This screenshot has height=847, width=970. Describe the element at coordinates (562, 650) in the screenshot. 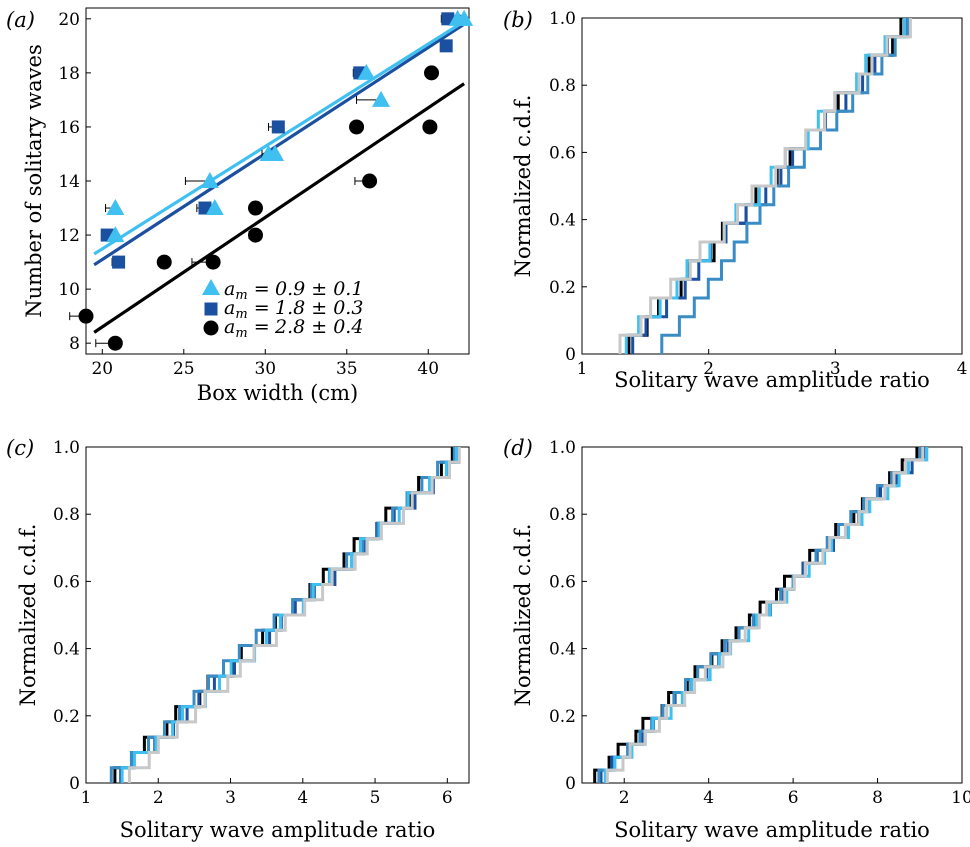

I see `y-tick-label-d-2: 0.4` at that location.